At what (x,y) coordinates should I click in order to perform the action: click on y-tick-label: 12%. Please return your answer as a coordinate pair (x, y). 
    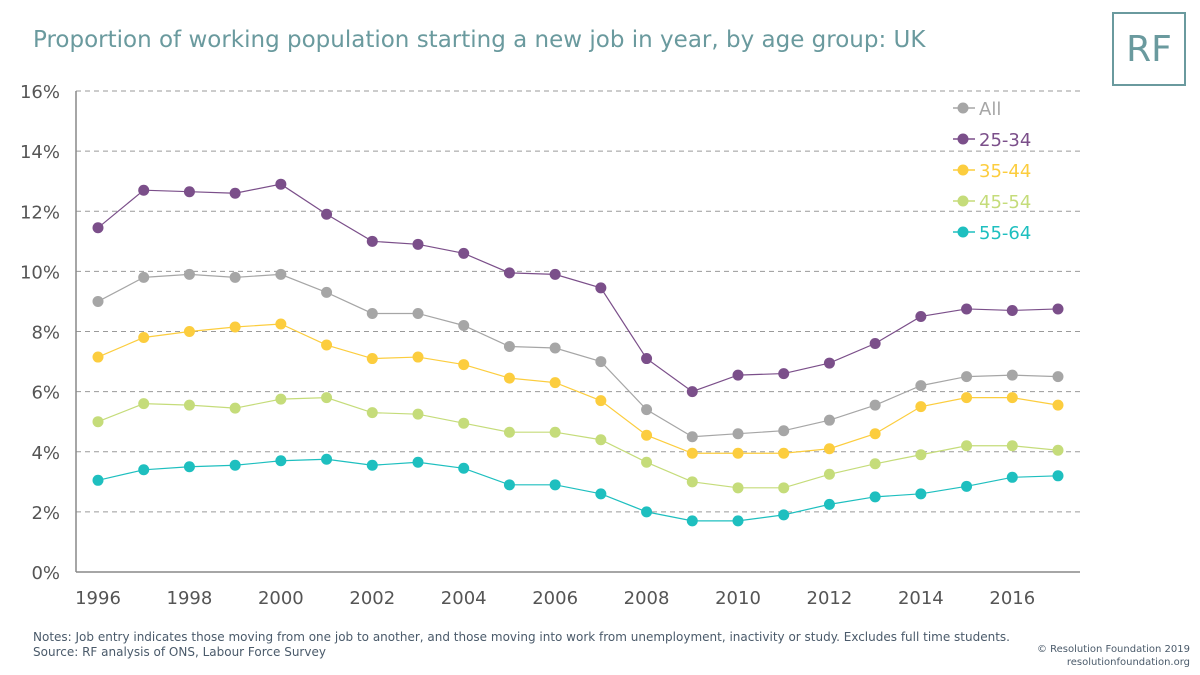
    Looking at the image, I should click on (40, 212).